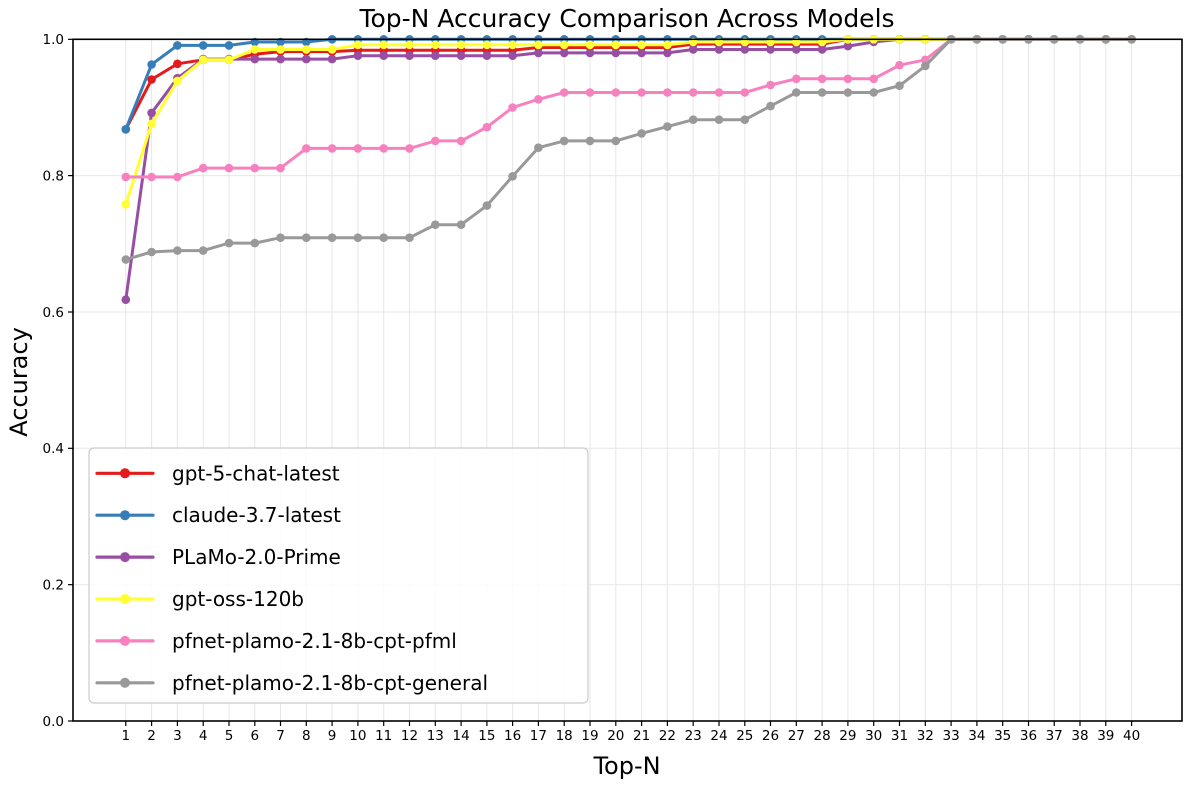 The image size is (1189, 790). What do you see at coordinates (976, 736) in the screenshot?
I see `x-tick-label: 34` at bounding box center [976, 736].